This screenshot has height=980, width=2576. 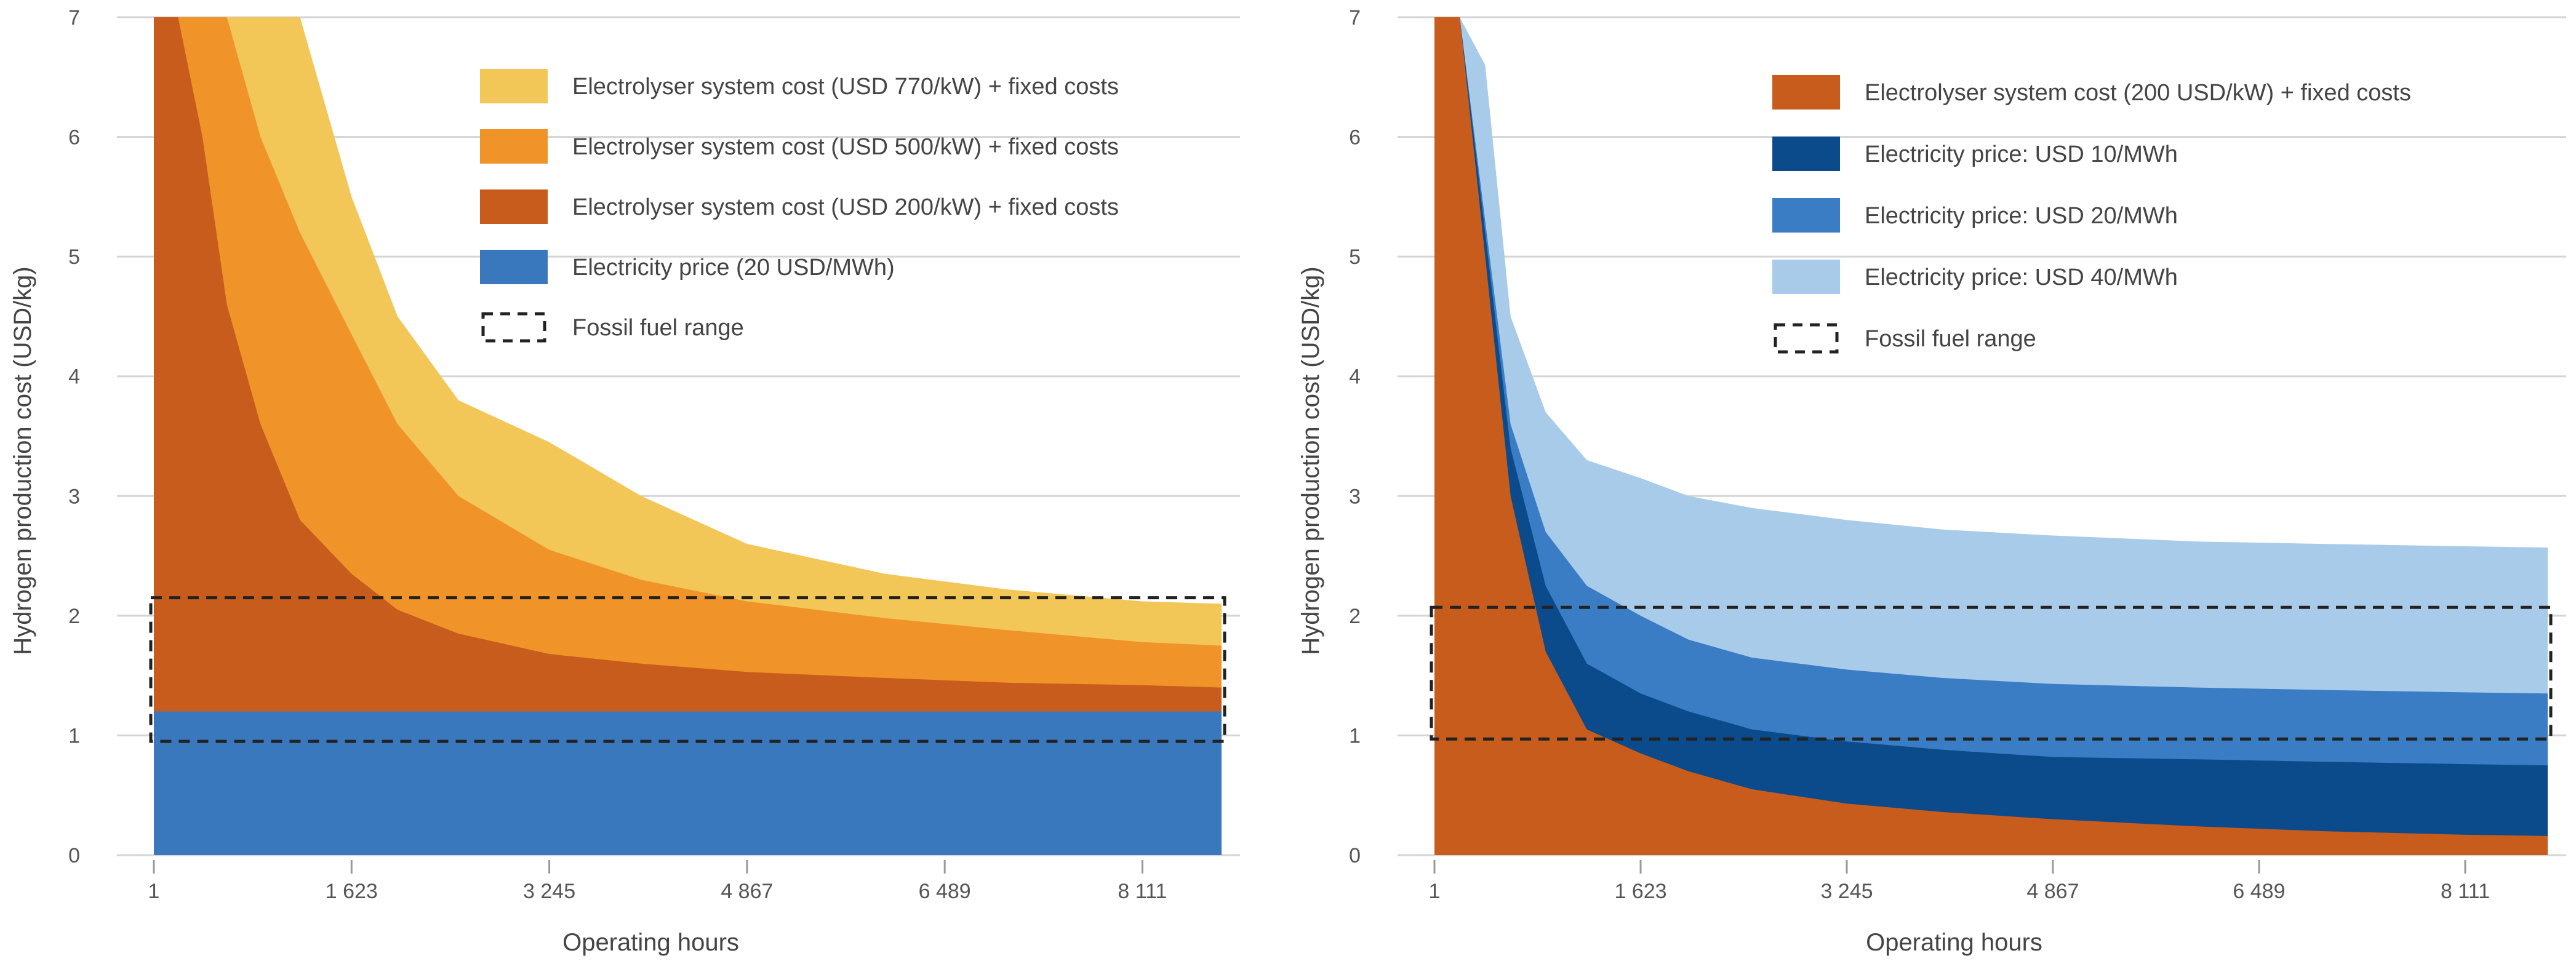 I want to click on right-y-tick-label: 7, so click(x=1355, y=18).